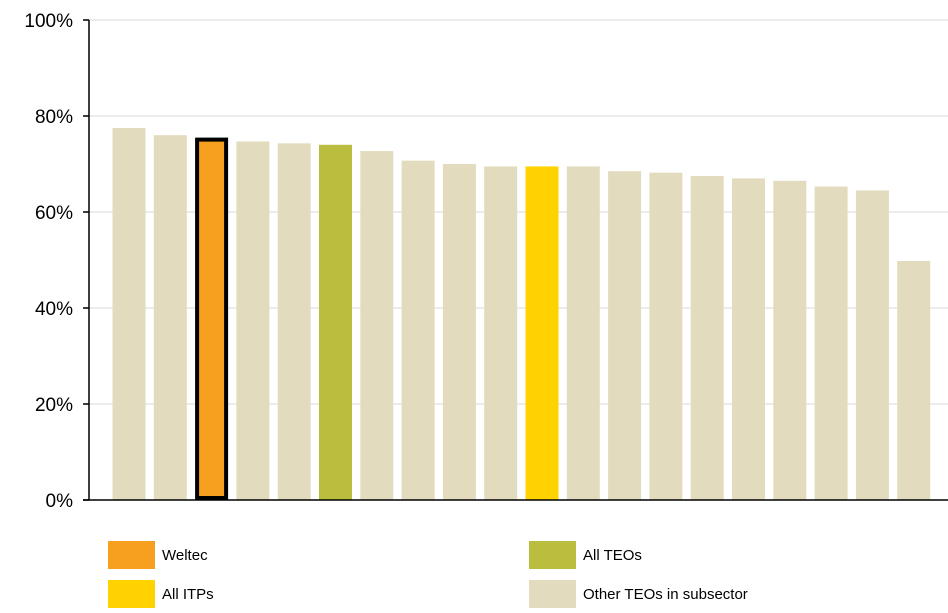 The height and width of the screenshot is (613, 948). What do you see at coordinates (60, 501) in the screenshot?
I see `y-tick-label: 0%` at bounding box center [60, 501].